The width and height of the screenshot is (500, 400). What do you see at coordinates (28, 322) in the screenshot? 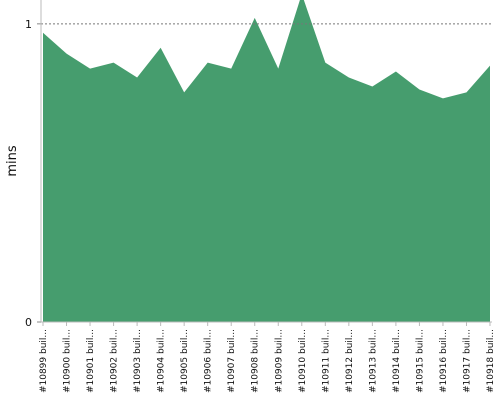
I see `y-tick-label: 0` at bounding box center [28, 322].